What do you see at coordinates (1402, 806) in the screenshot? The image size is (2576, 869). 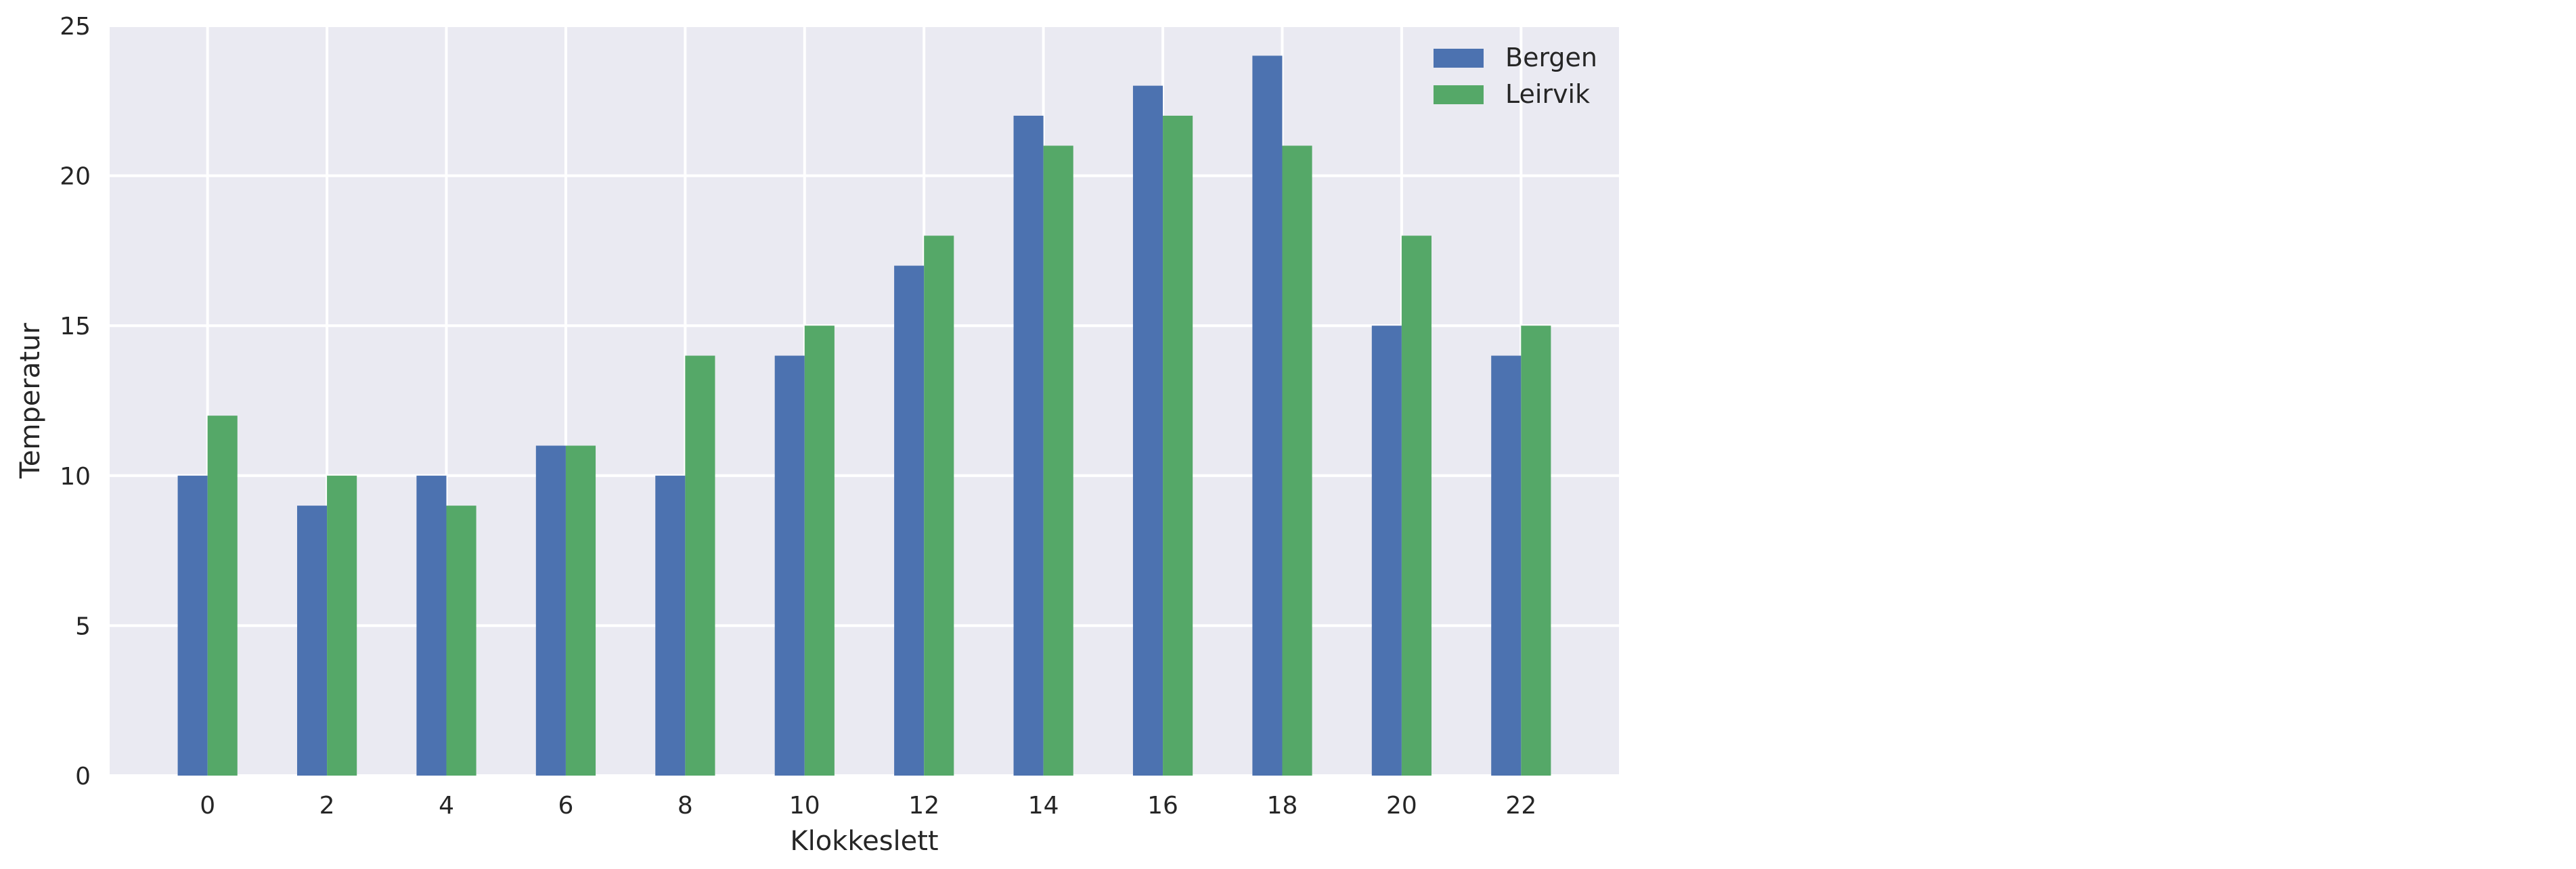 I see `x-tick-label: 20` at bounding box center [1402, 806].